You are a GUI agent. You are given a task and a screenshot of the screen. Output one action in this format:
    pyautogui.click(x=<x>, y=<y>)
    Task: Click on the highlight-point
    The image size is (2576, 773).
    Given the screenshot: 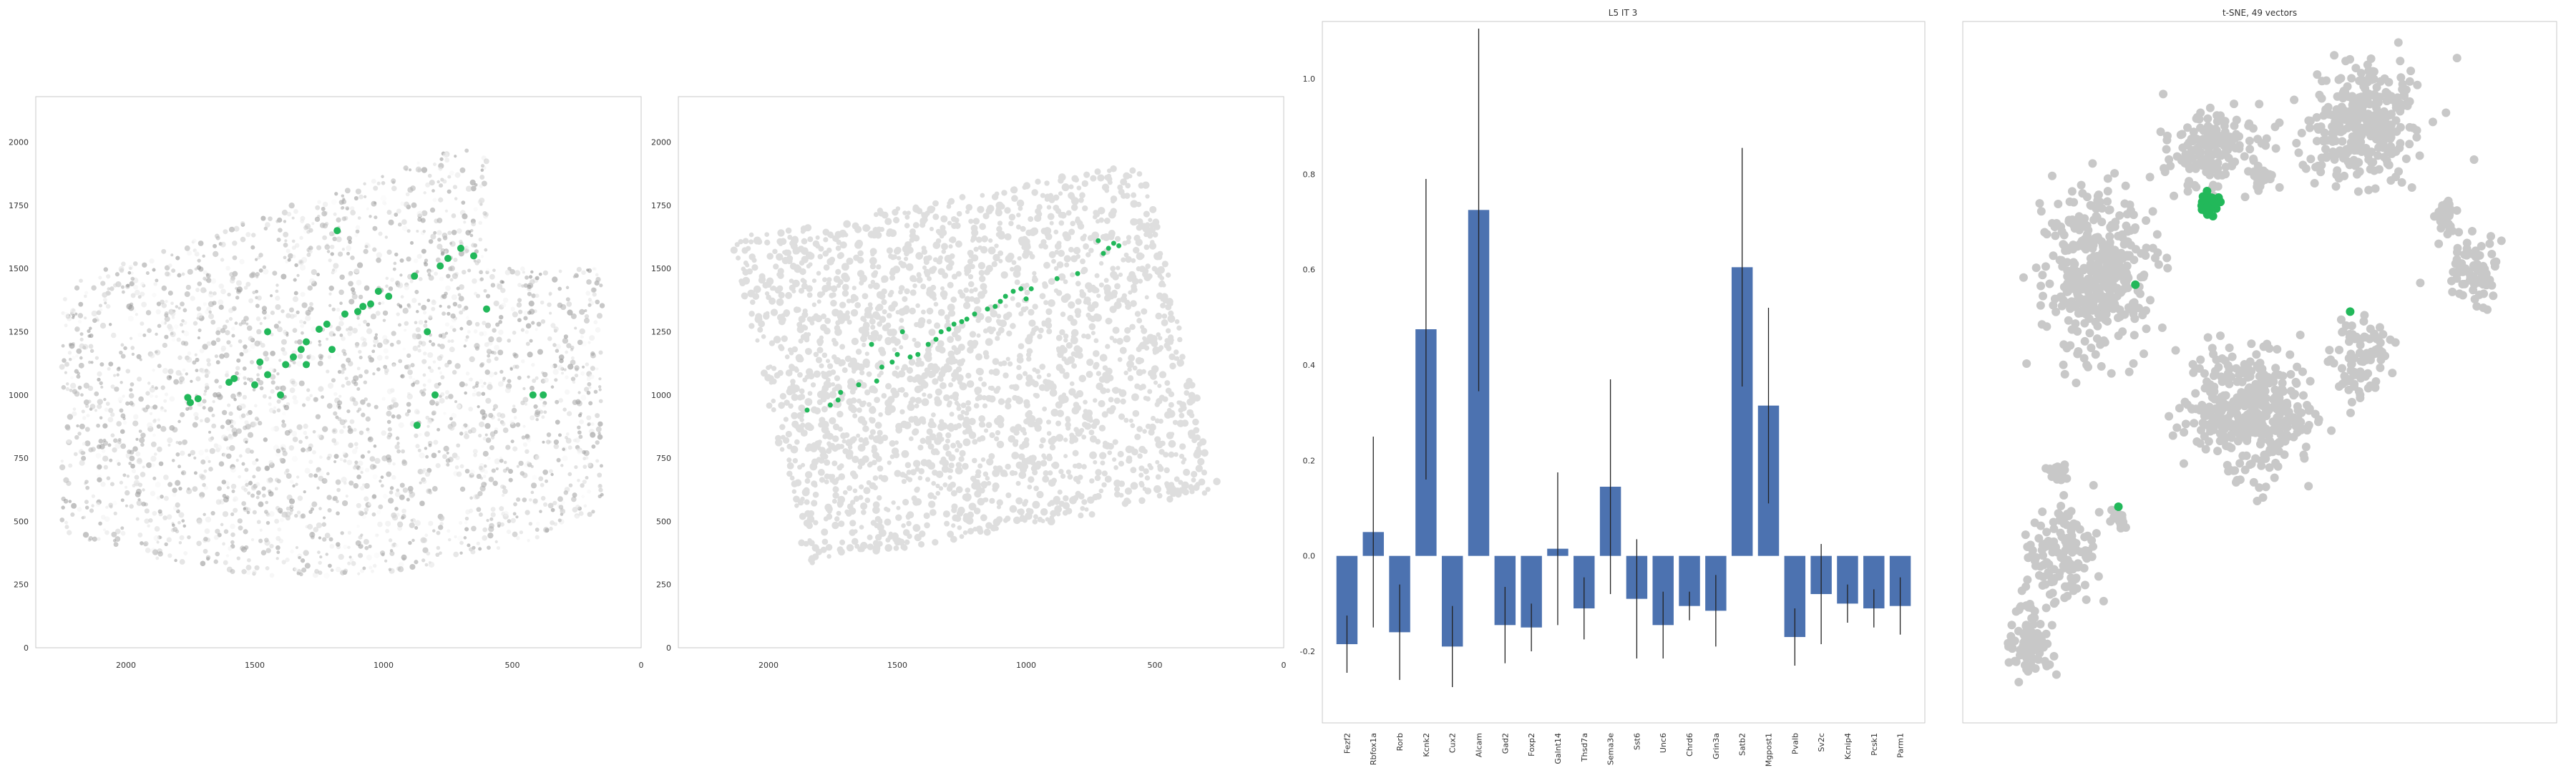 What is the action you would take?
    pyautogui.click(x=427, y=332)
    